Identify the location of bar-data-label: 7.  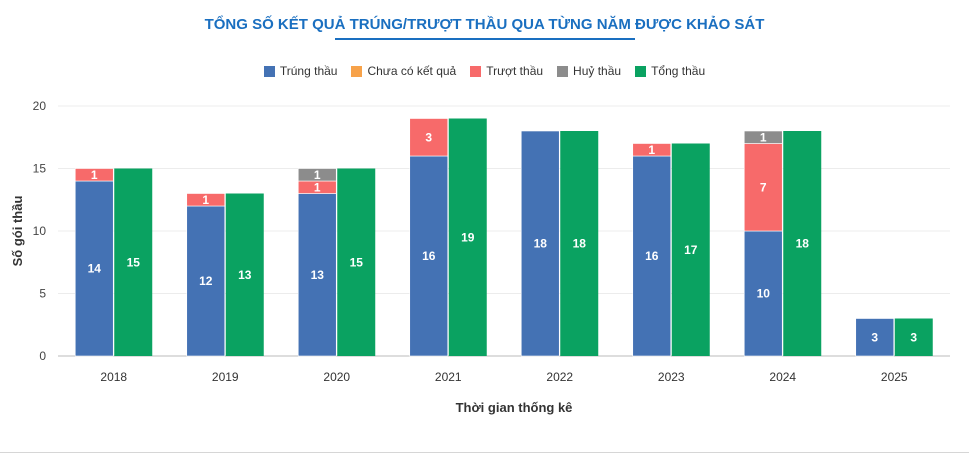
(763, 187).